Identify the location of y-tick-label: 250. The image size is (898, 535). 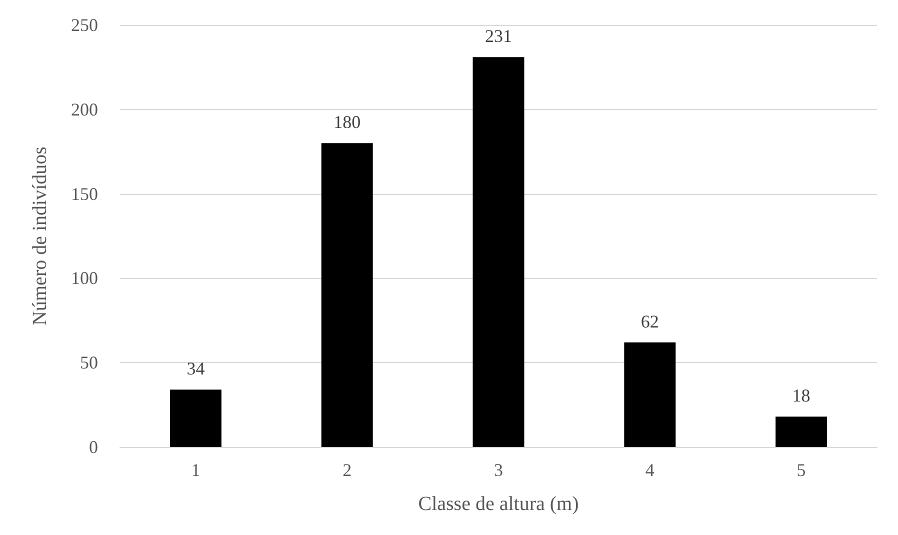
(84, 25).